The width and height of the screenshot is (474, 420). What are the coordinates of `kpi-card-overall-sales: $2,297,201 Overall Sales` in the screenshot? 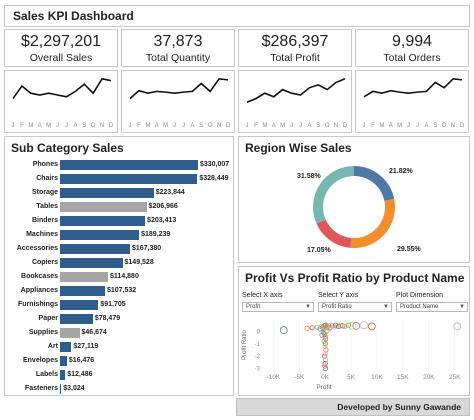 It's located at (61, 48).